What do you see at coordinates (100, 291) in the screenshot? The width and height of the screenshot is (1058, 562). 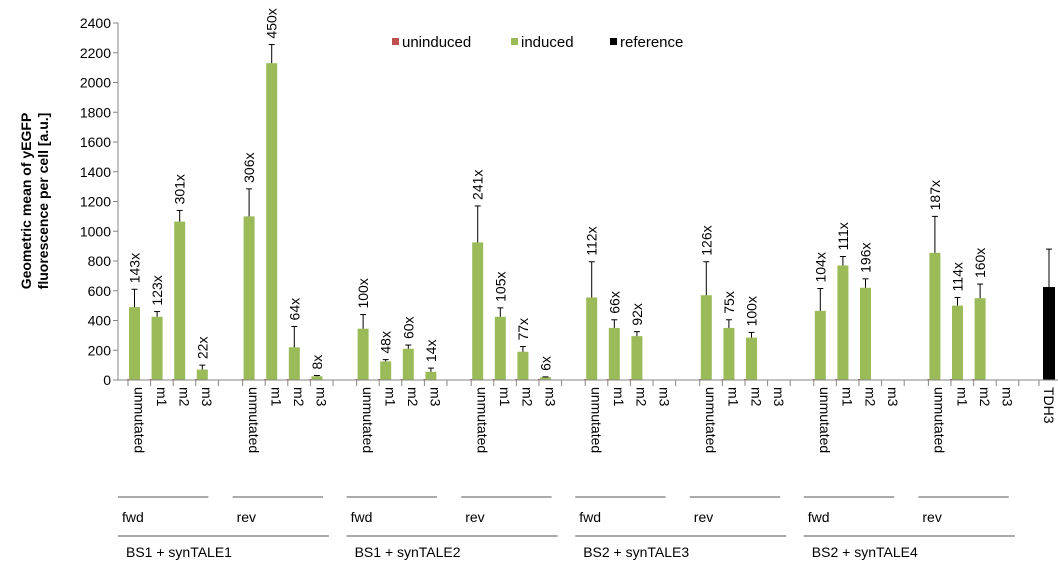 I see `y-tick-label: 600` at bounding box center [100, 291].